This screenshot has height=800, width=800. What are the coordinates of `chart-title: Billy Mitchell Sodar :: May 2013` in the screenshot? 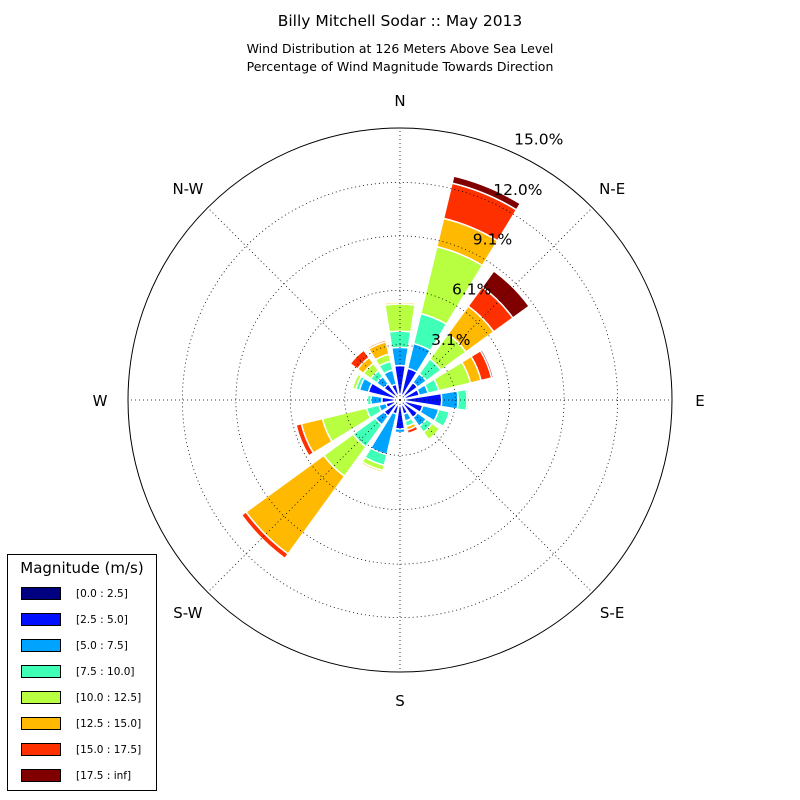 It's located at (400, 21).